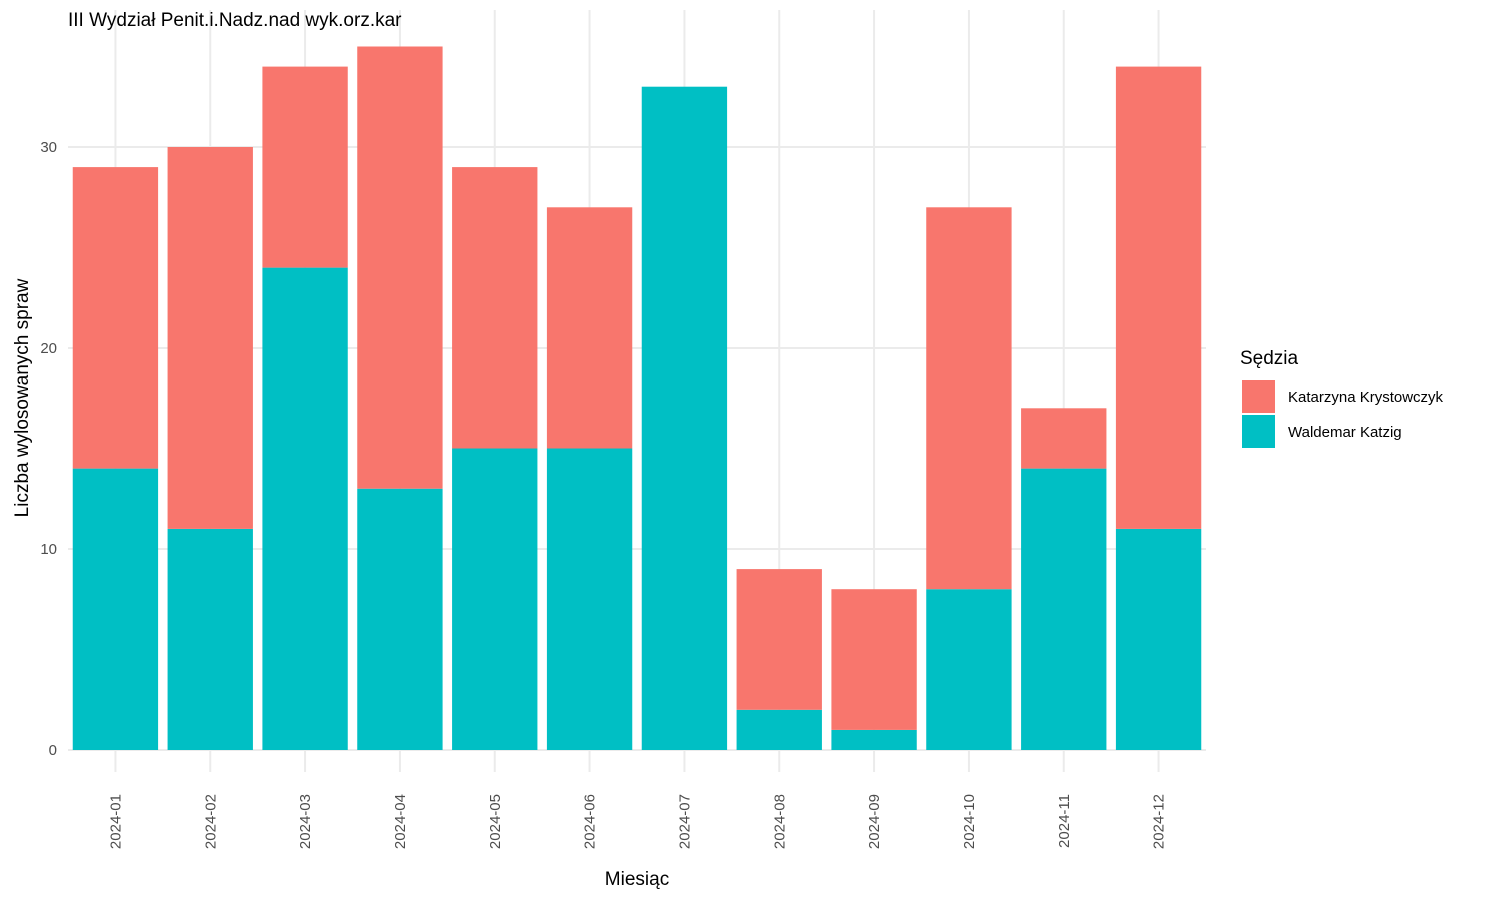 Image resolution: width=1500 pixels, height=900 pixels. What do you see at coordinates (495, 821) in the screenshot?
I see `x-tick-label: 2024-05` at bounding box center [495, 821].